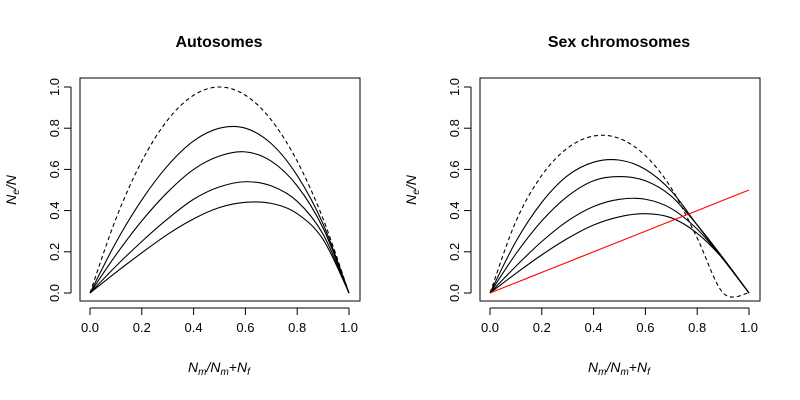  What do you see at coordinates (619, 42) in the screenshot?
I see `chart-title: Sex chromosomes` at bounding box center [619, 42].